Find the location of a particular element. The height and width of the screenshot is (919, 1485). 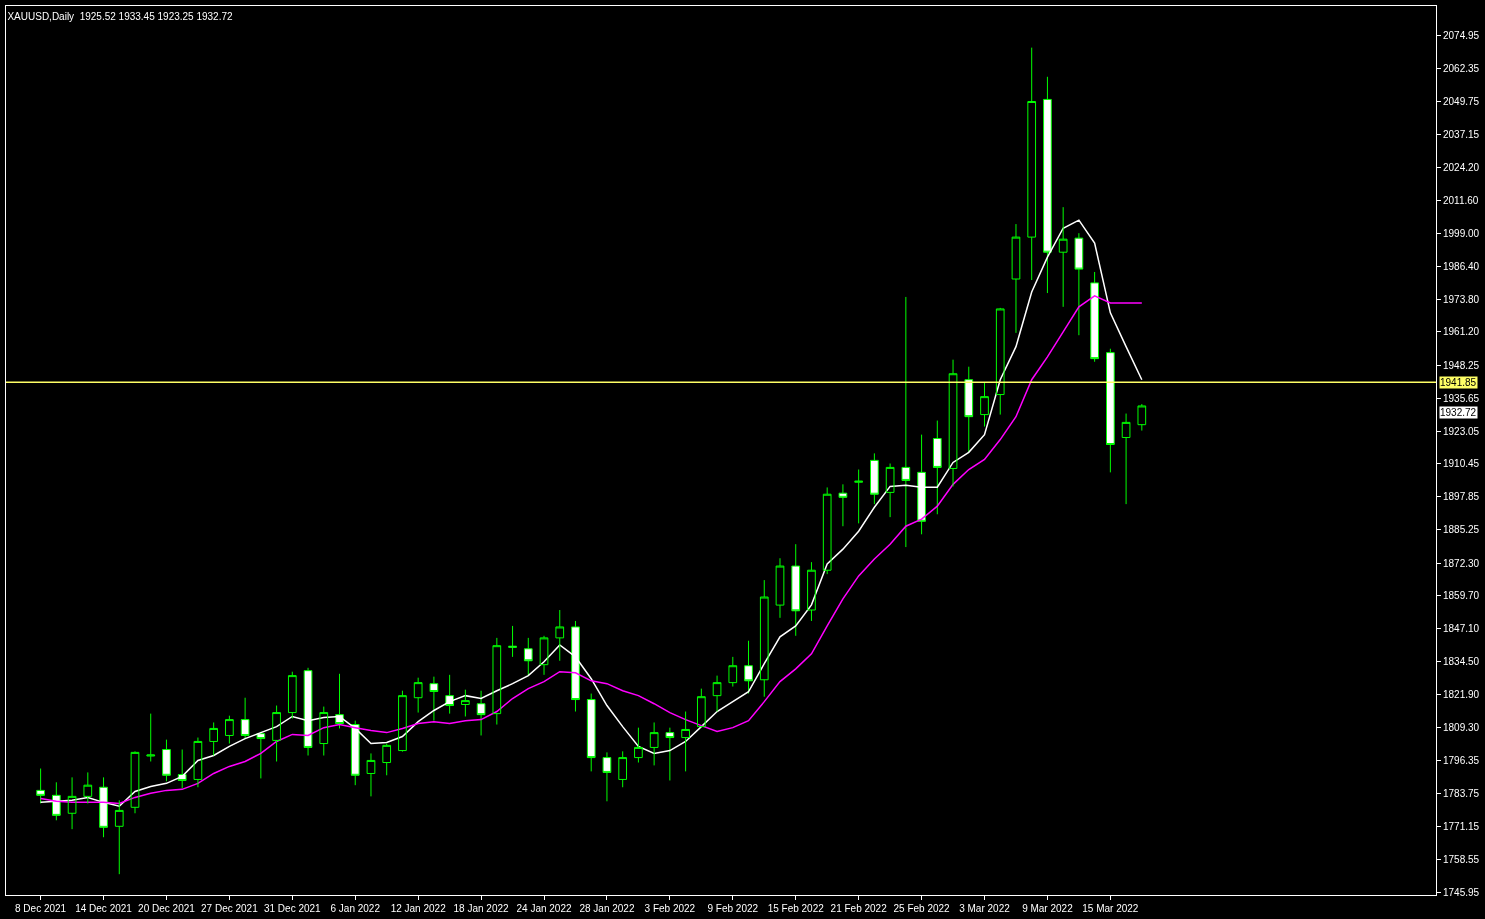

y-tick-label: 1961.20 is located at coordinates (1461, 332).